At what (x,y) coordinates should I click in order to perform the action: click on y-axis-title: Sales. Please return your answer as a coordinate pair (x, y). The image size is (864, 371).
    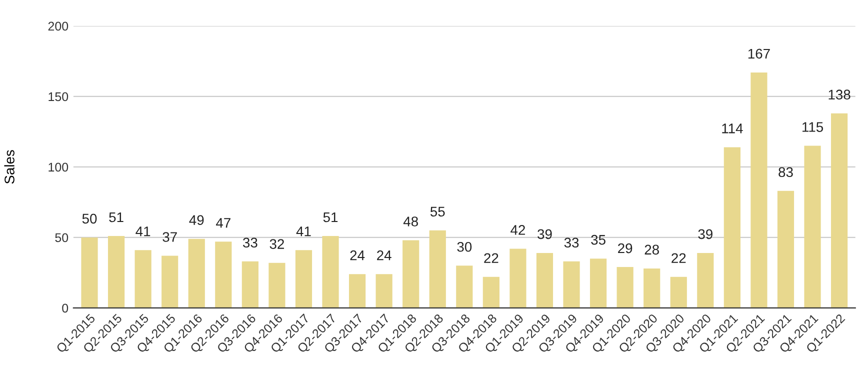
    Looking at the image, I should click on (9, 167).